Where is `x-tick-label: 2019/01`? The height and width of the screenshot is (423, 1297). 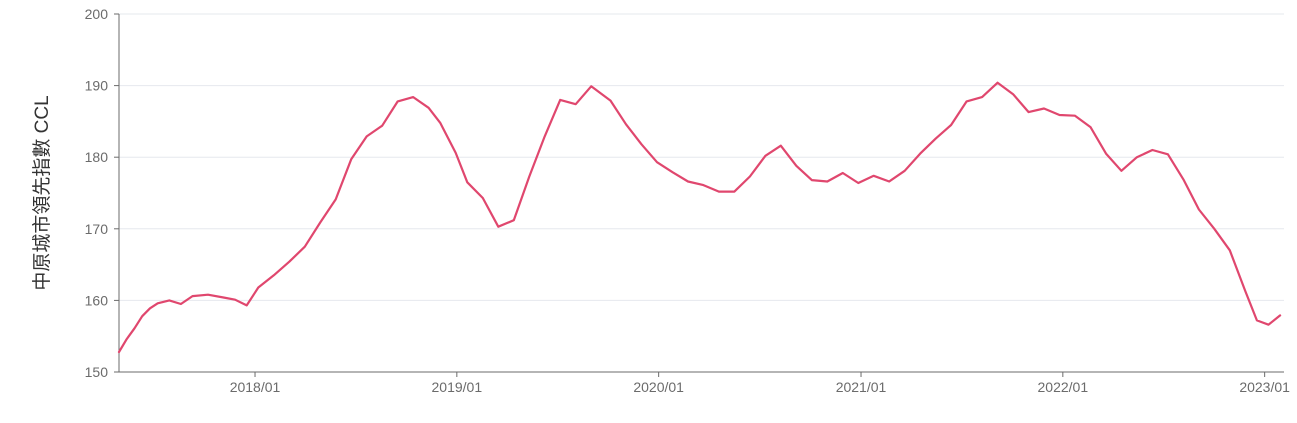 x-tick-label: 2019/01 is located at coordinates (457, 387).